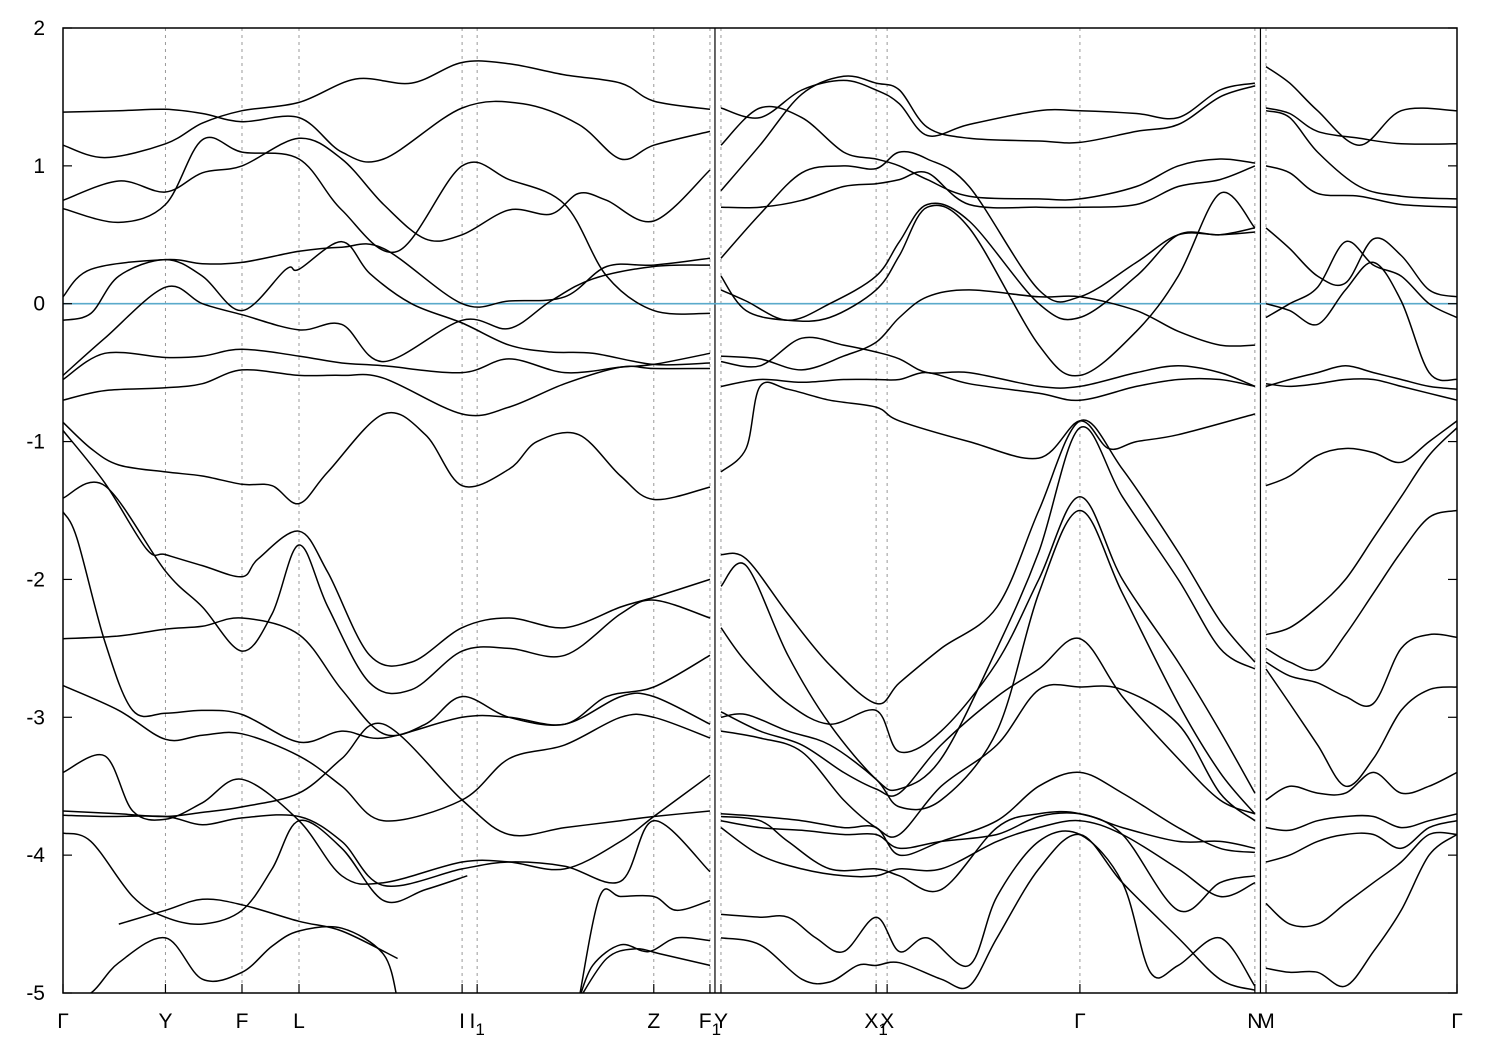 Image resolution: width=1500 pixels, height=1050 pixels. Describe the element at coordinates (653, 1021) in the screenshot. I see `x-tick-label: Z` at that location.